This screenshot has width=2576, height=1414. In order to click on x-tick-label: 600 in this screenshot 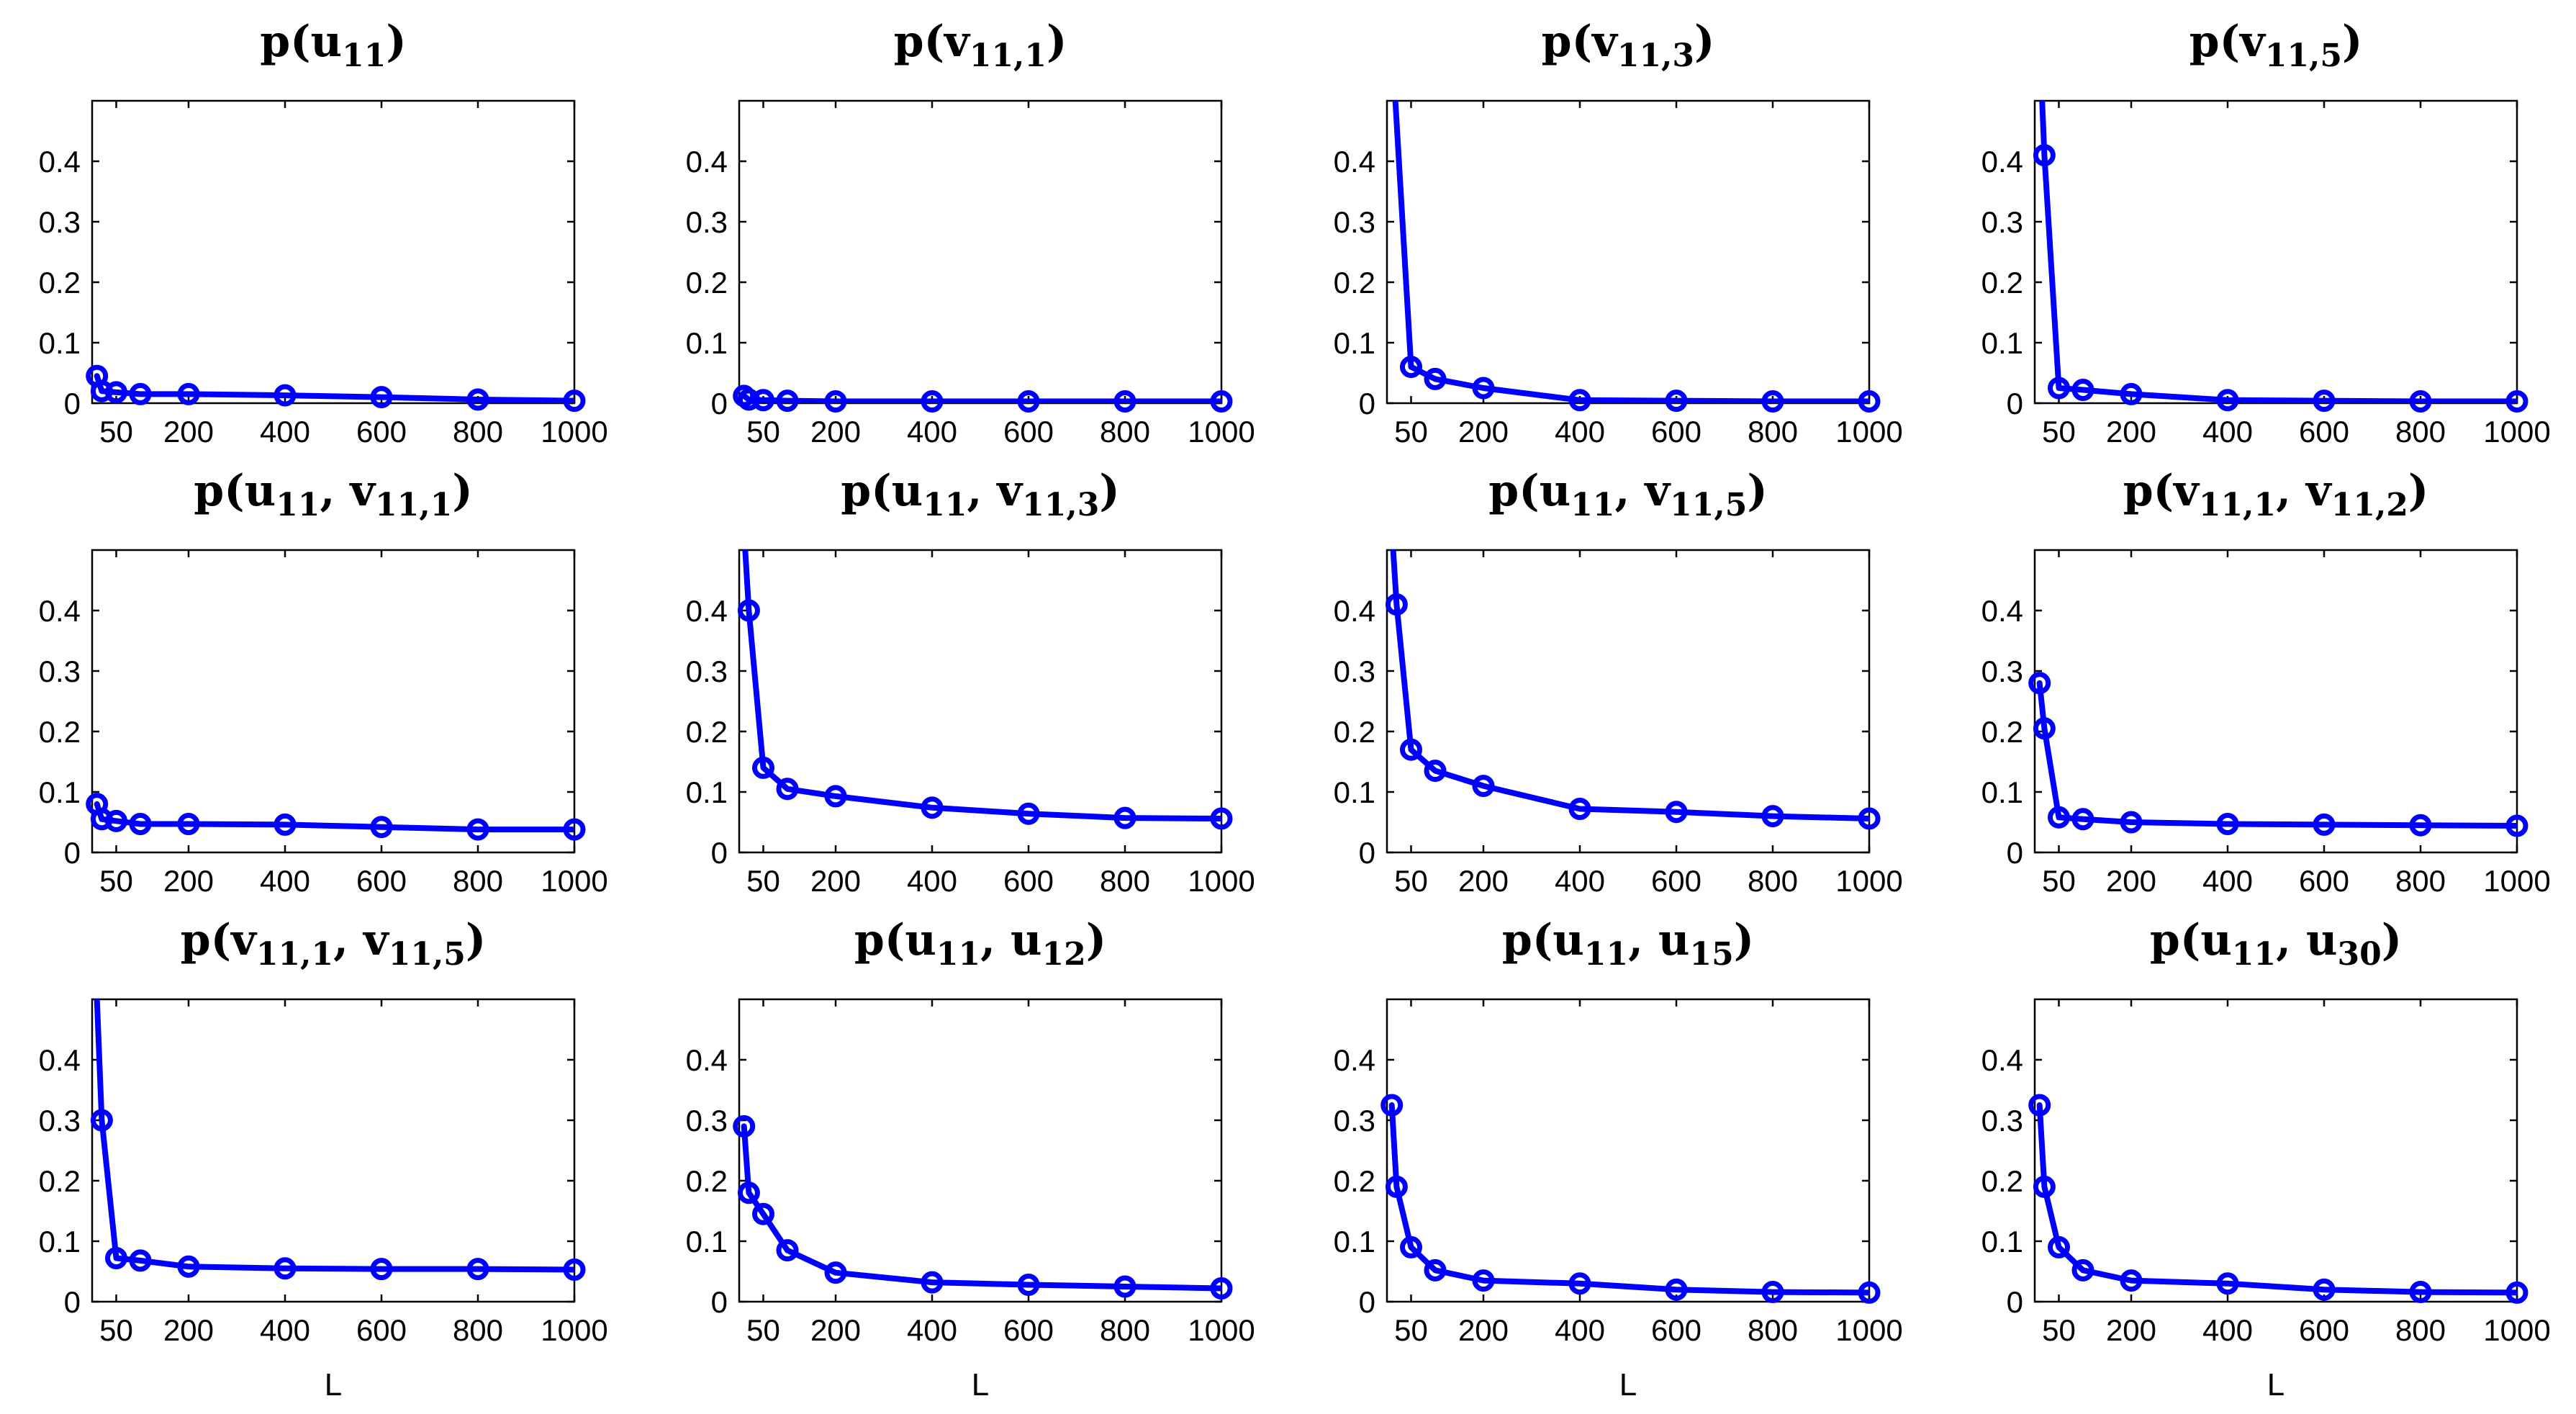, I will do `click(1028, 881)`.